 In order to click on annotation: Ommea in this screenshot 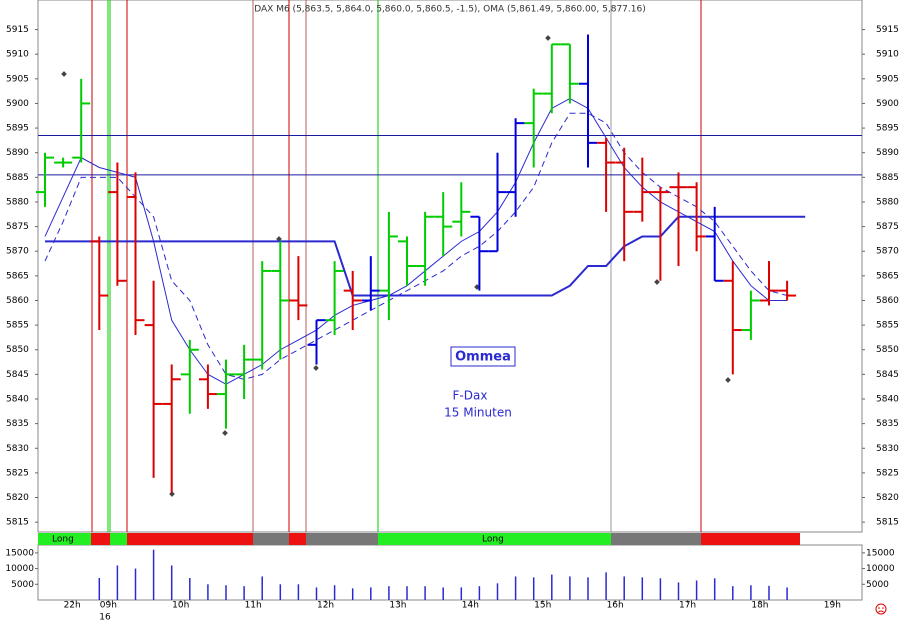, I will do `click(483, 357)`.